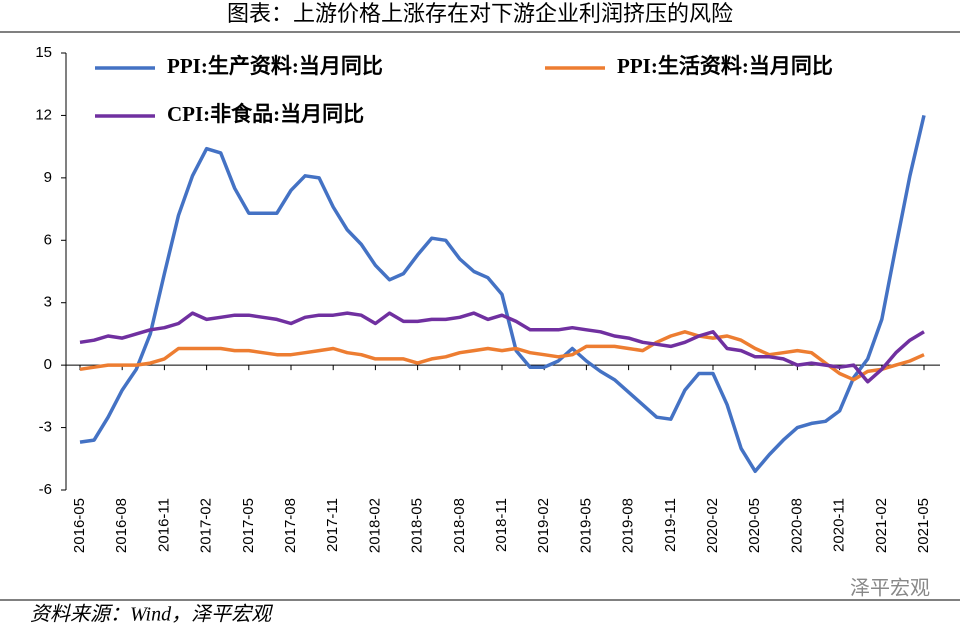  What do you see at coordinates (121, 525) in the screenshot?
I see `x-tick-label: 2016-08` at bounding box center [121, 525].